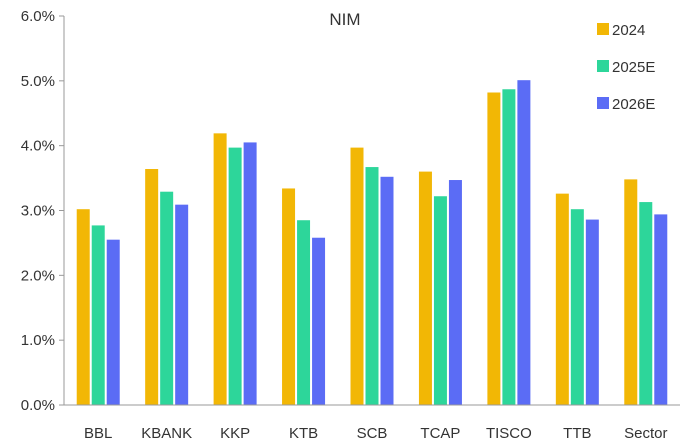 This screenshot has width=686, height=446. What do you see at coordinates (38, 146) in the screenshot?
I see `y-tick-label: 4.0%` at bounding box center [38, 146].